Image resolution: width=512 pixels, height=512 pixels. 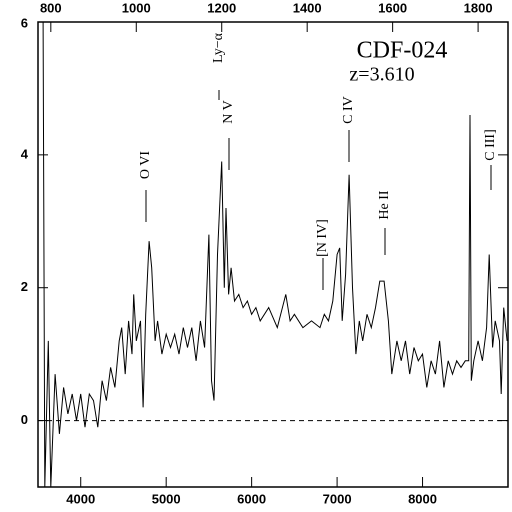 What do you see at coordinates (166, 498) in the screenshot?
I see `x-tick-label: 5000` at bounding box center [166, 498].